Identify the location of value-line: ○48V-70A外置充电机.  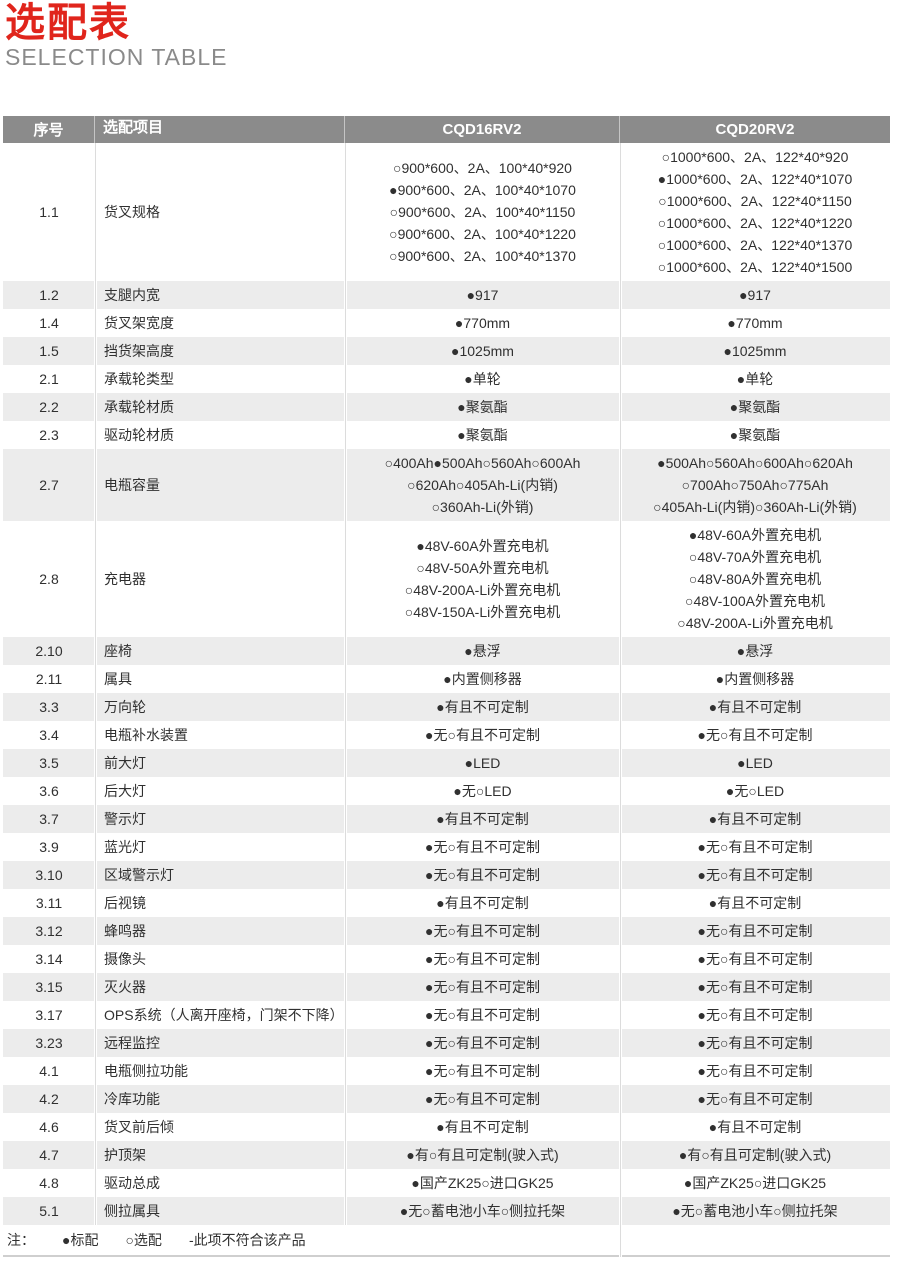
(755, 557).